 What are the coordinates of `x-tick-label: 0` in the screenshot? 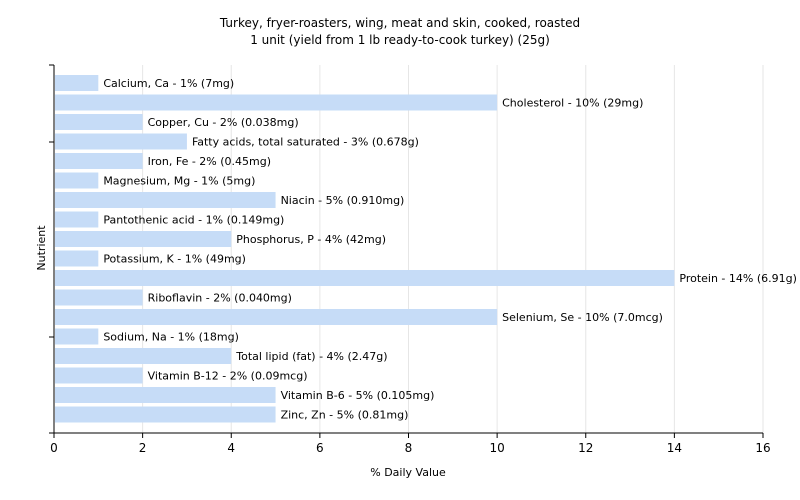 It's located at (54, 448).